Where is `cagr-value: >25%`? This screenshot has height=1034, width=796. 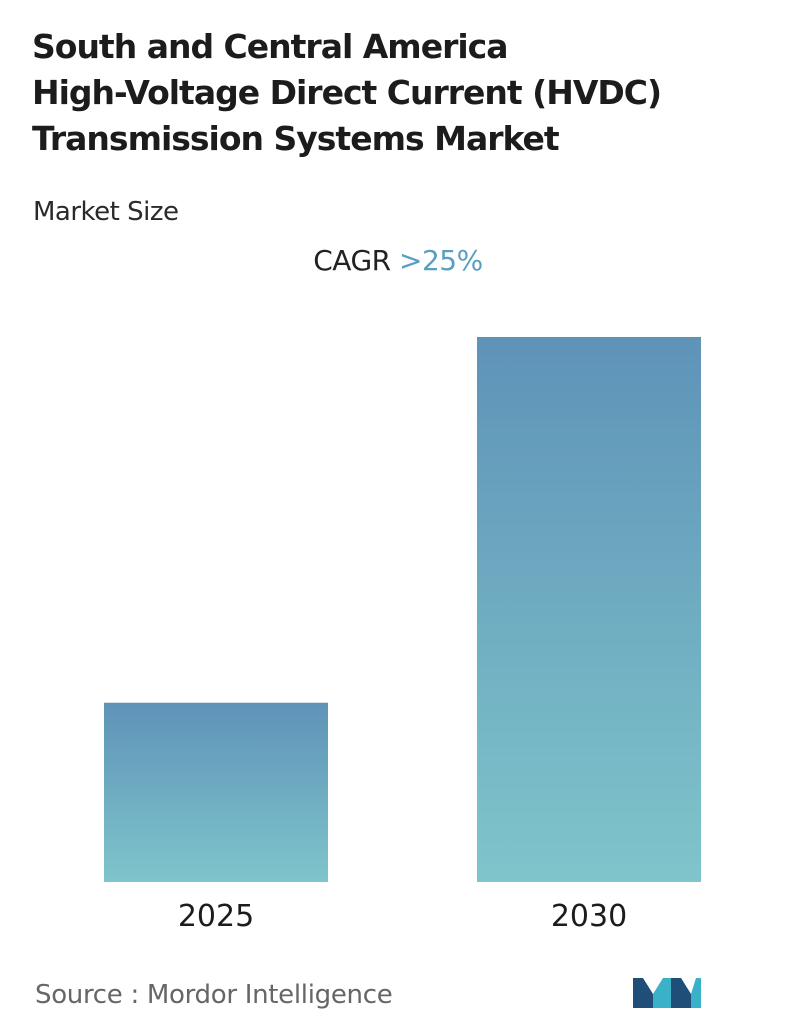 cagr-value: >25% is located at coordinates (441, 260).